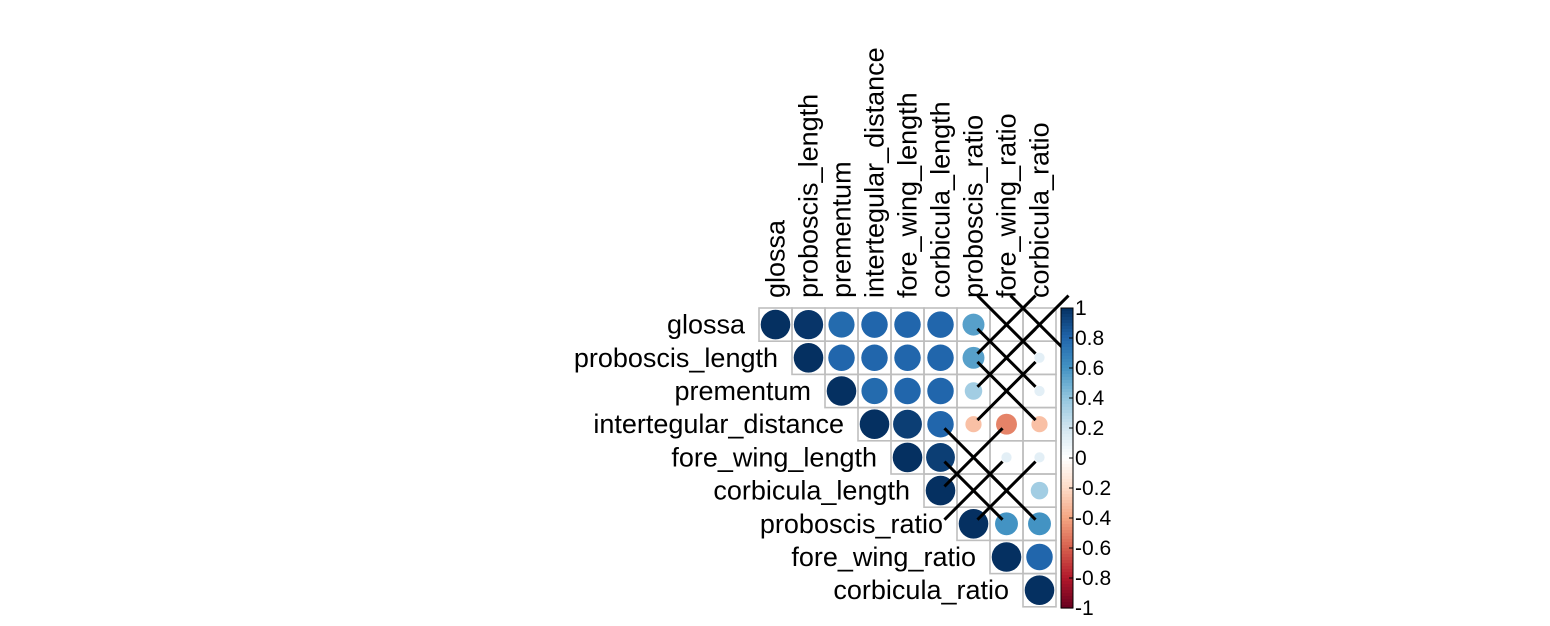 This screenshot has width=1550, height=626. Describe the element at coordinates (1093, 488) in the screenshot. I see `colorbar-tick-label: -0.2` at that location.